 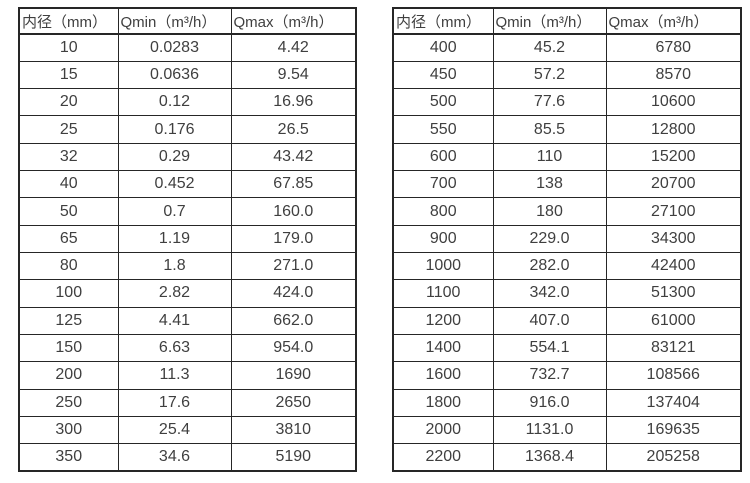 I want to click on cell-qmax: 15200, so click(x=673, y=157).